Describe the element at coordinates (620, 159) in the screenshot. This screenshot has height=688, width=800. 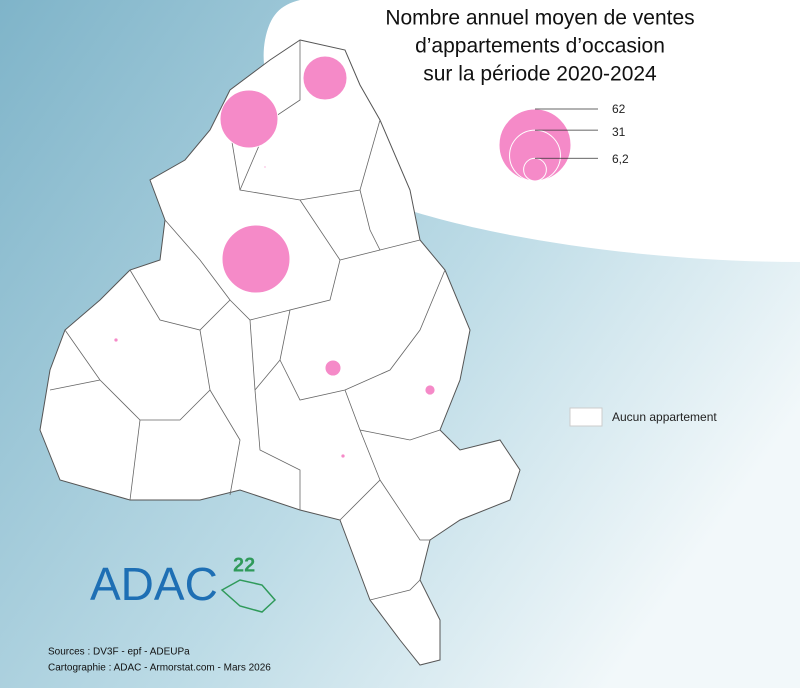
I see `legend-value: 6,2` at that location.